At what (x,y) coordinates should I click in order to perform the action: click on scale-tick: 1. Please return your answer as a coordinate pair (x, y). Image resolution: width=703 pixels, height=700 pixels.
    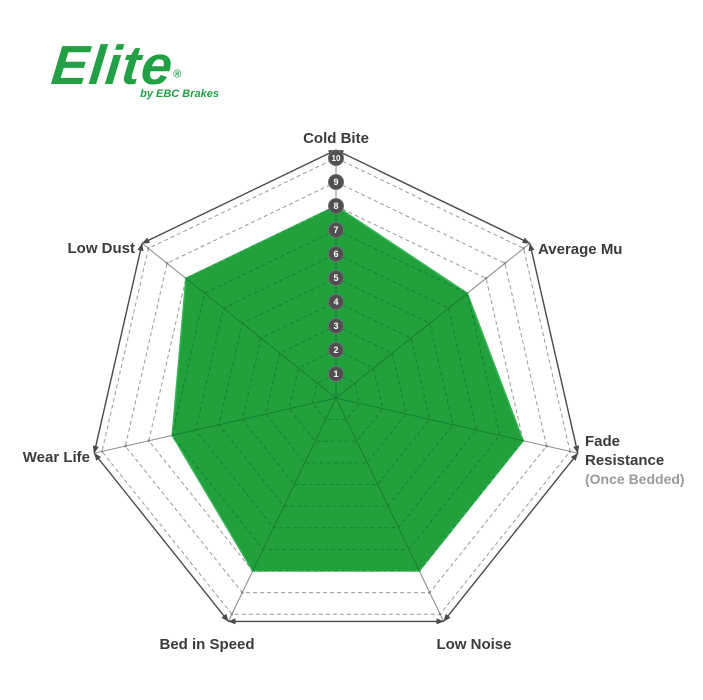
    Looking at the image, I should click on (336, 374).